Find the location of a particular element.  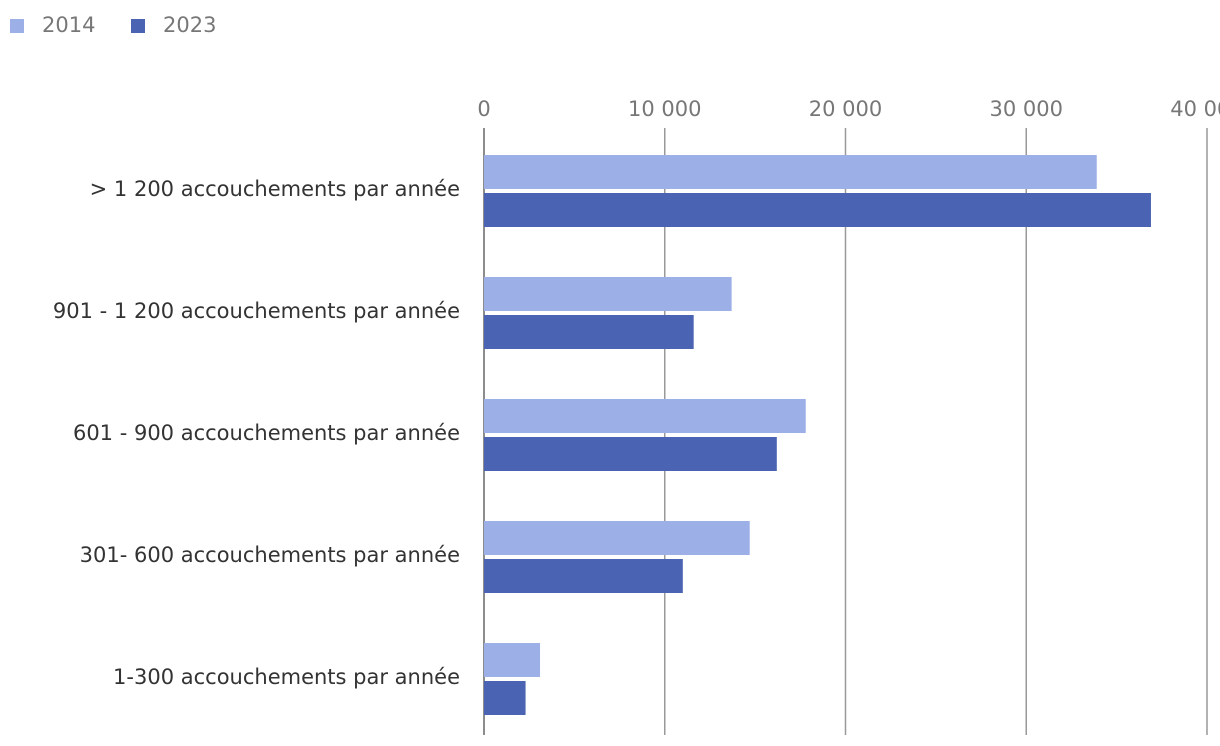

x-tick-label: 20 000 is located at coordinates (845, 109).